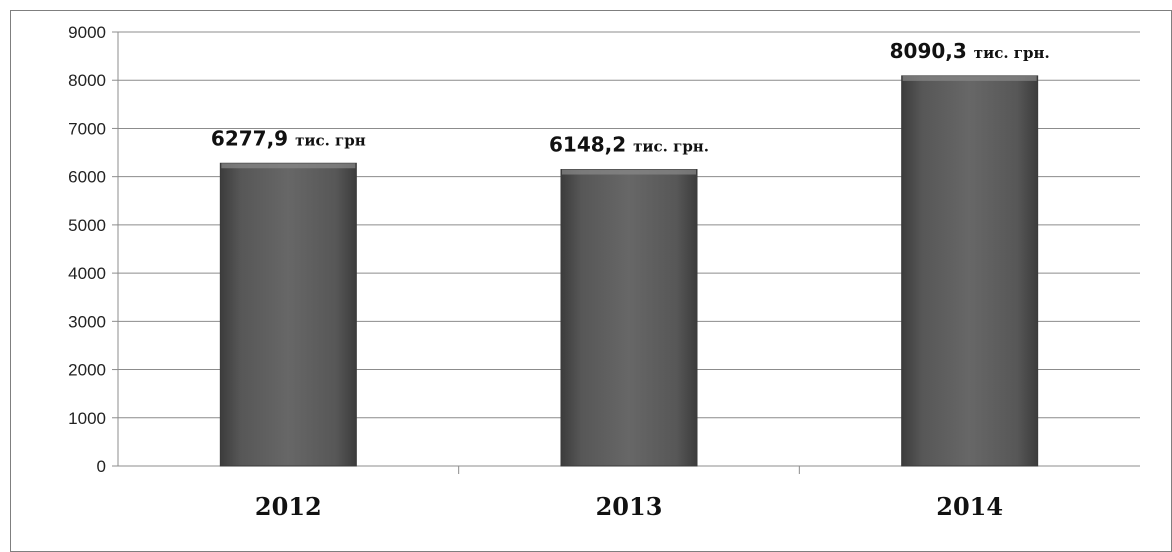 The image size is (1172, 552). I want to click on y-tick-label: 3000, so click(87, 321).